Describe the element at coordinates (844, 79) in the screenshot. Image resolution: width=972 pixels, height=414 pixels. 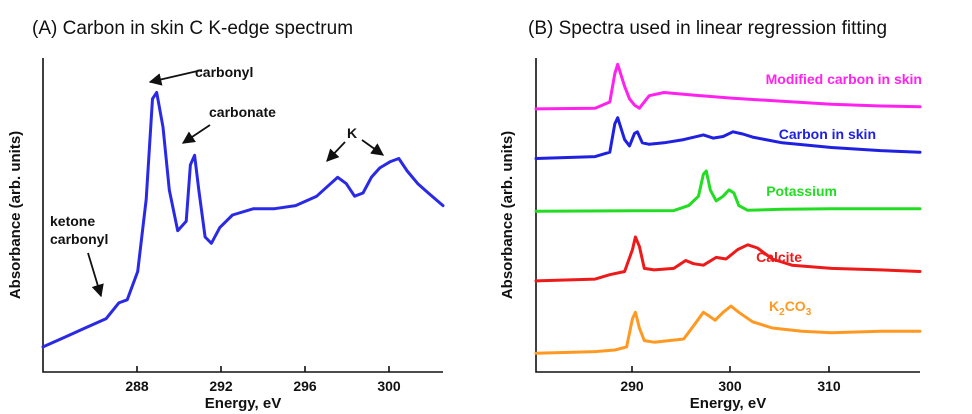
I see `series-label-modified-carbon: Modified carbon in skin` at that location.